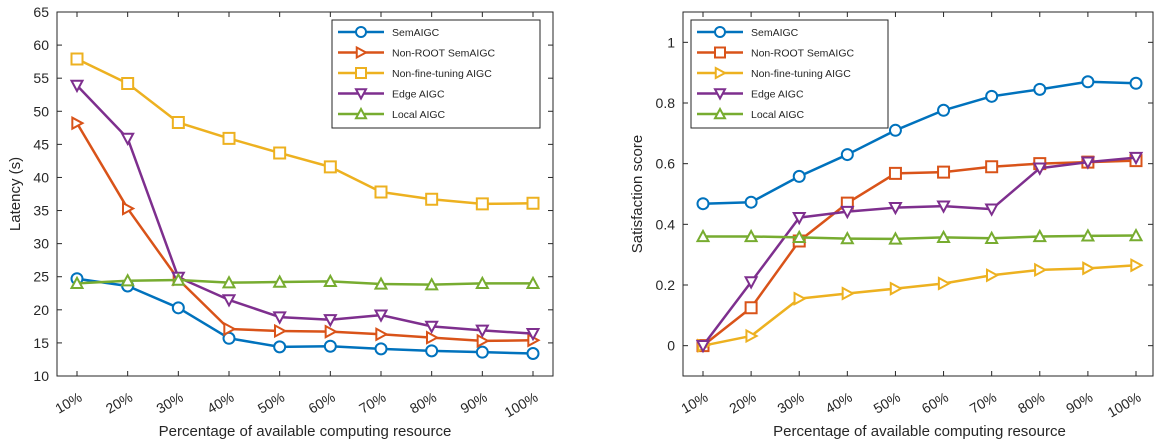 This screenshot has height=441, width=1154. Describe the element at coordinates (520, 405) in the screenshot. I see `x-tick-label: 100%` at that location.